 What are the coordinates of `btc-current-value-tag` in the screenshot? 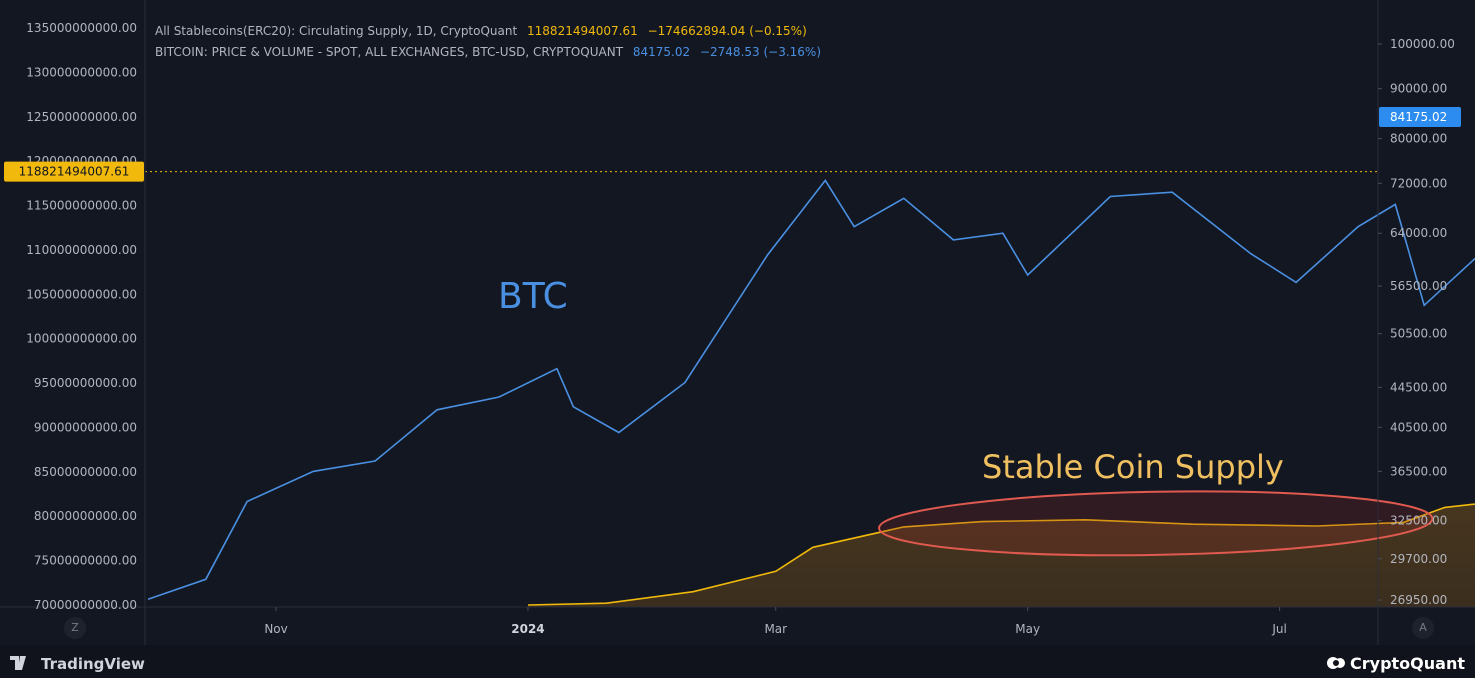 It's located at (1420, 117).